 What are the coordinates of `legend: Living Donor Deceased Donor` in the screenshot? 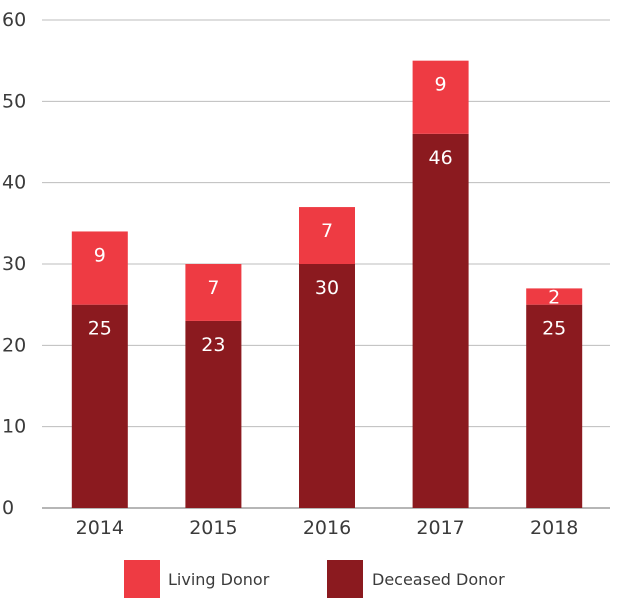 It's located at (314, 579).